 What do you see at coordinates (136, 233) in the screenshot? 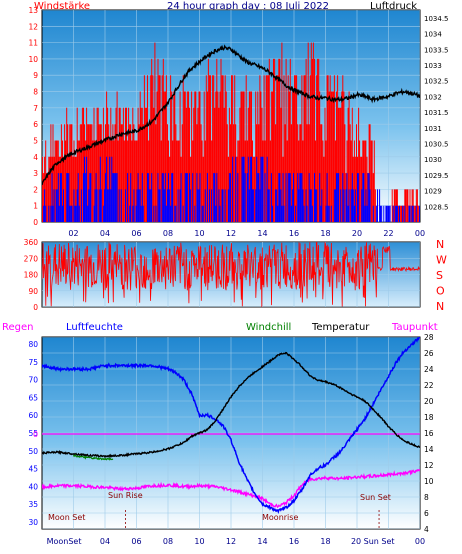
I see `hour-tick-label: 06` at bounding box center [136, 233].